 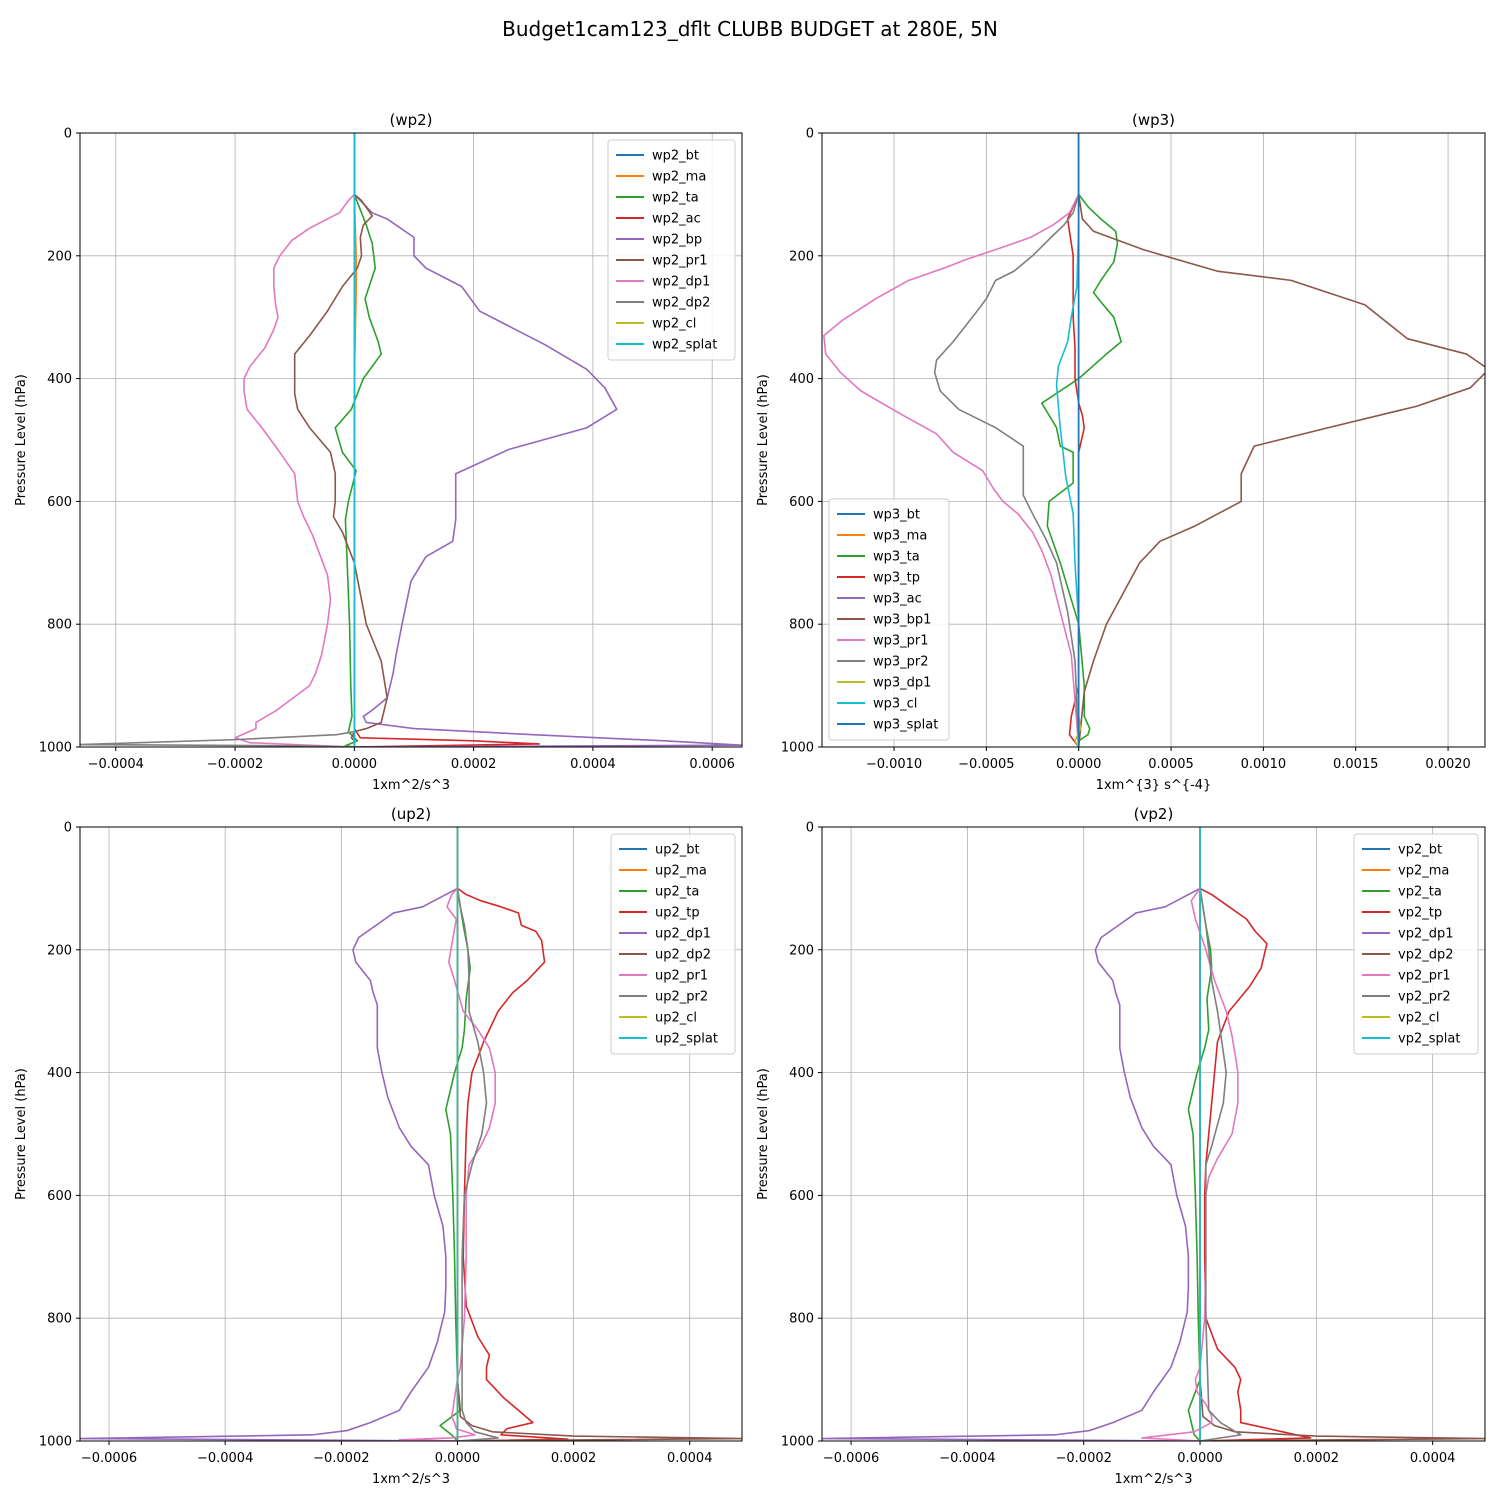 I want to click on legend-label-wp3_bt: wp3_bt, so click(x=896, y=515).